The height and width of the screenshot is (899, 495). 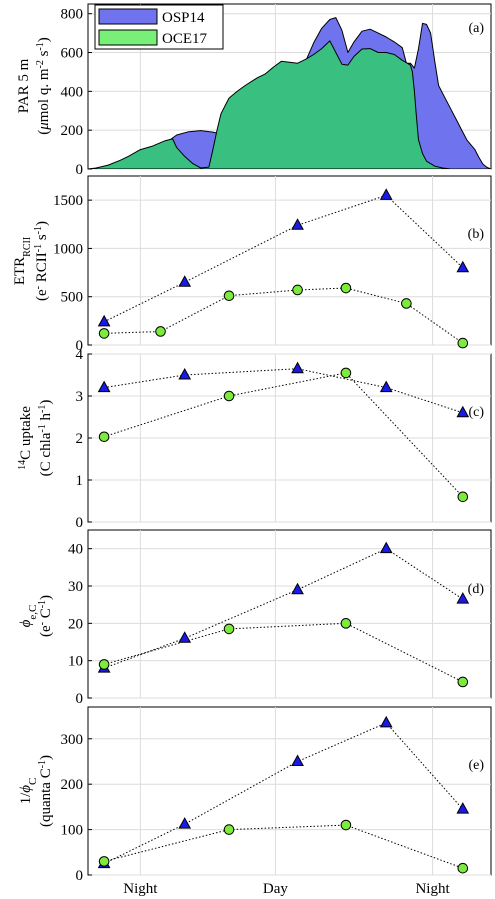 What do you see at coordinates (26, 438) in the screenshot?
I see `ylabel-c-line1: 14C uptake` at bounding box center [26, 438].